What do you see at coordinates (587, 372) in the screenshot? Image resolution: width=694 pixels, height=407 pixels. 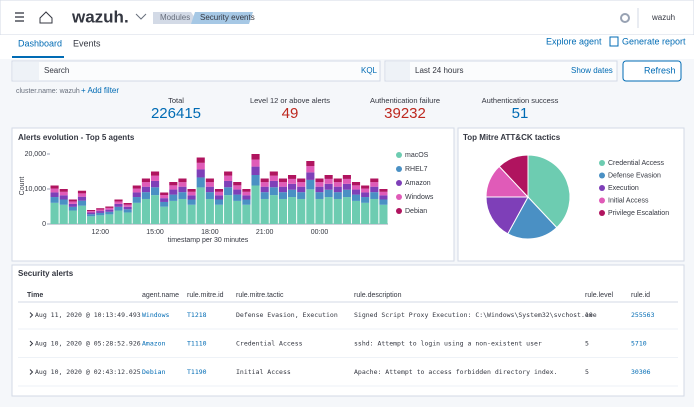 I see `table-cell: 5` at bounding box center [587, 372].